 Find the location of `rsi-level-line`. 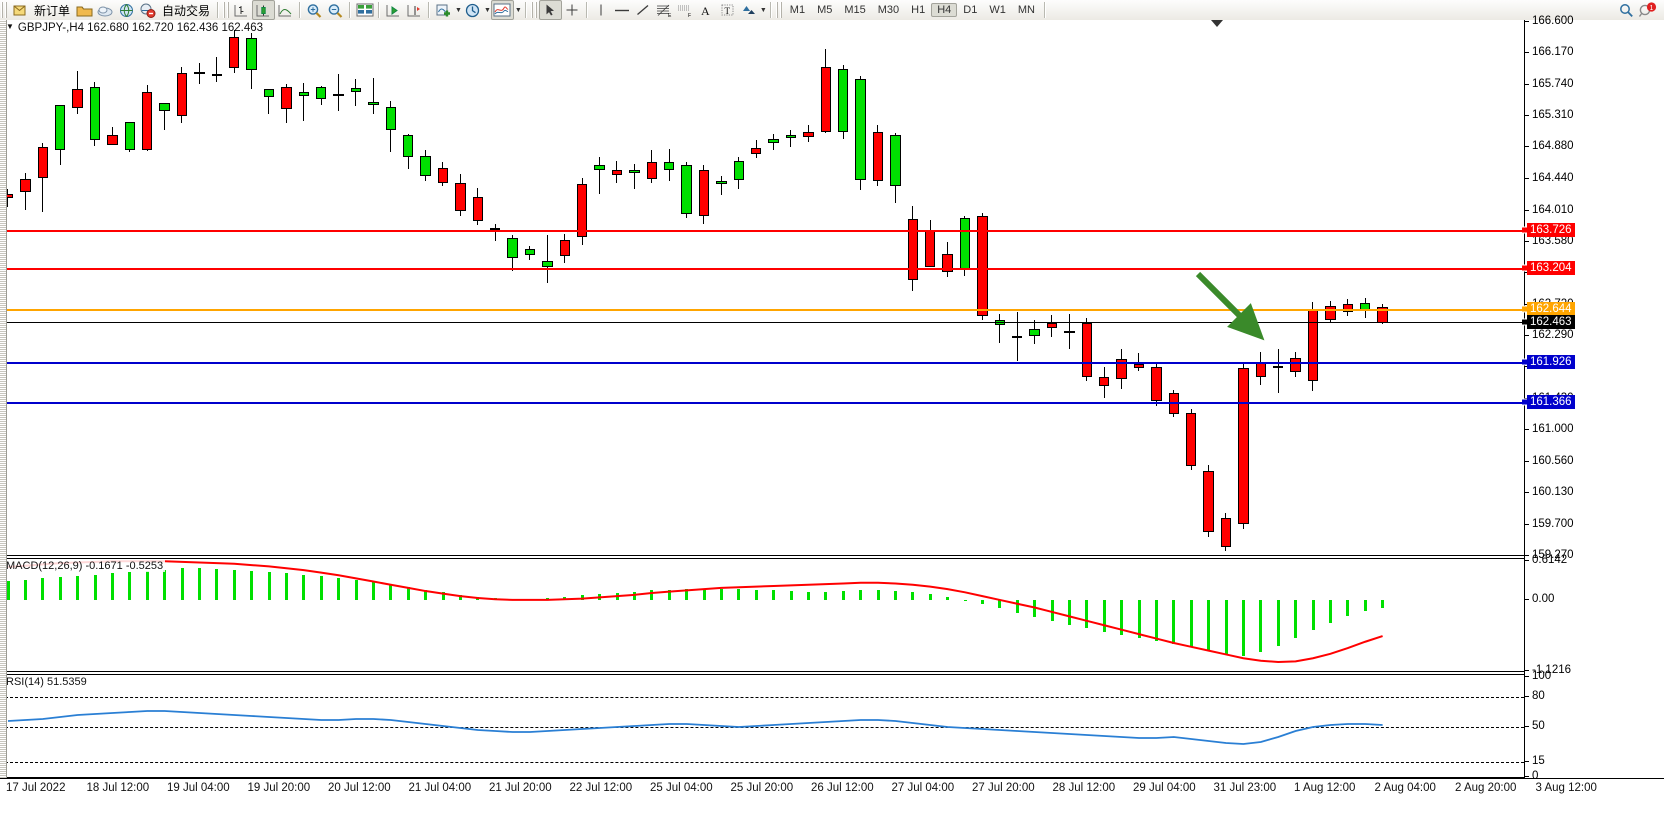

rsi-level-line is located at coordinates (762, 727).